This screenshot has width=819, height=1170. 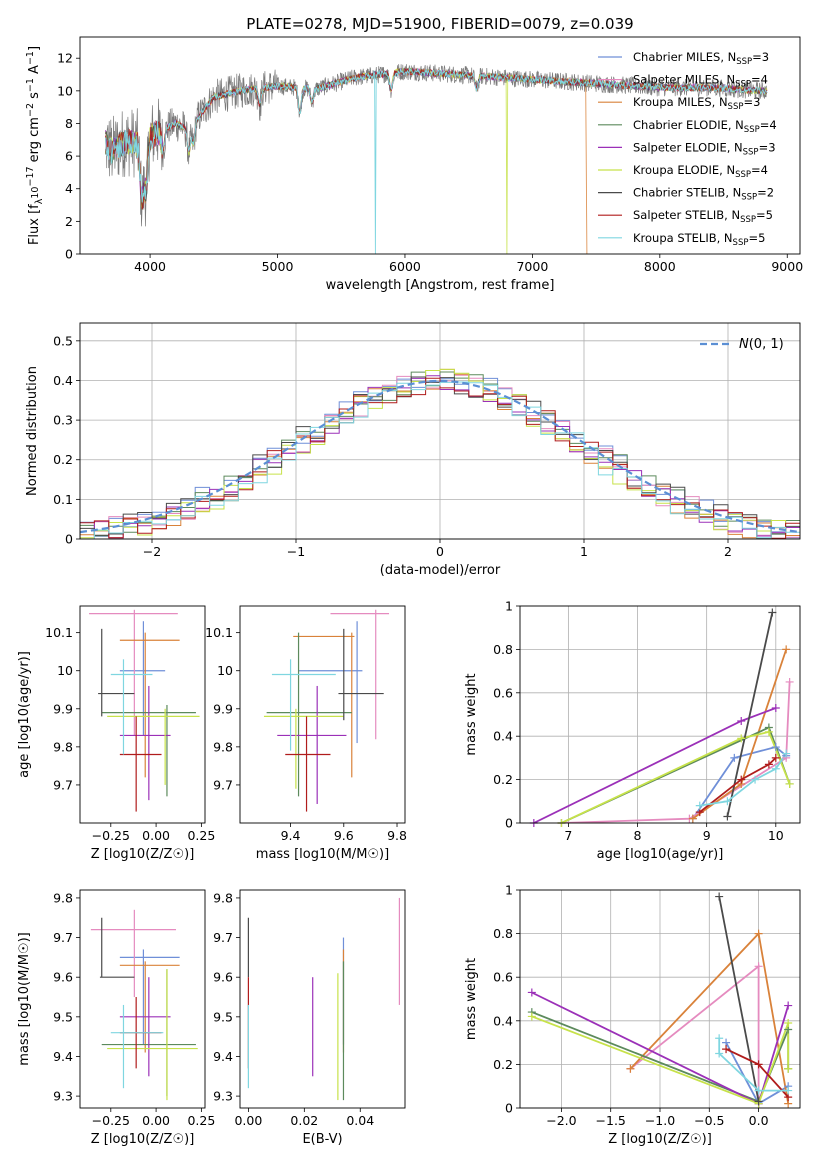 What do you see at coordinates (145, 743) in the screenshot?
I see `model-4-point` at bounding box center [145, 743].